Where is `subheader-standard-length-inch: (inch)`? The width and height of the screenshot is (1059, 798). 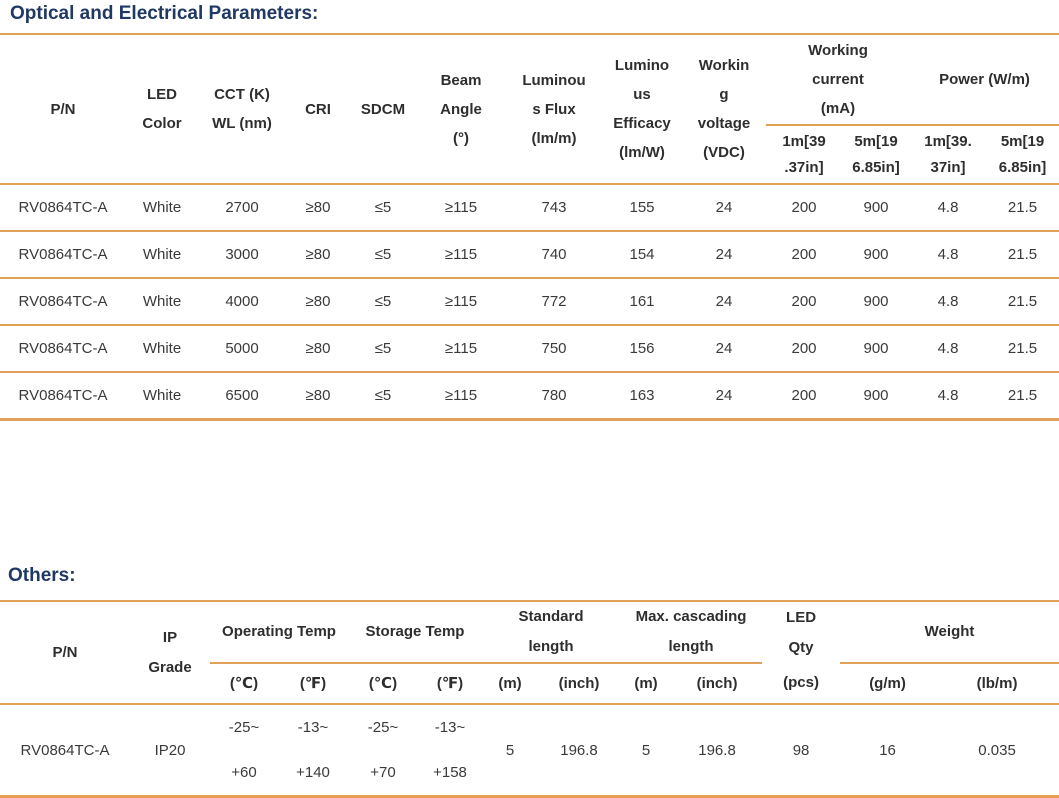 subheader-standard-length-inch: (inch) is located at coordinates (579, 683).